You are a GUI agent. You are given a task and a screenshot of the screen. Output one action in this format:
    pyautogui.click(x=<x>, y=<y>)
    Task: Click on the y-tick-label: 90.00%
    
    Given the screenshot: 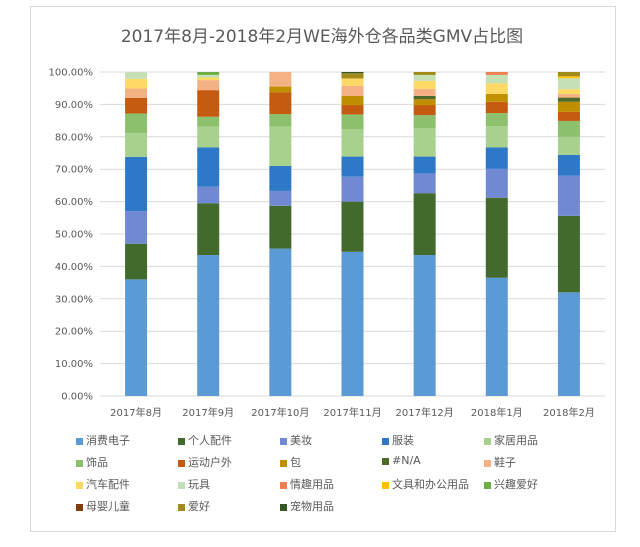 What is the action you would take?
    pyautogui.click(x=74, y=105)
    